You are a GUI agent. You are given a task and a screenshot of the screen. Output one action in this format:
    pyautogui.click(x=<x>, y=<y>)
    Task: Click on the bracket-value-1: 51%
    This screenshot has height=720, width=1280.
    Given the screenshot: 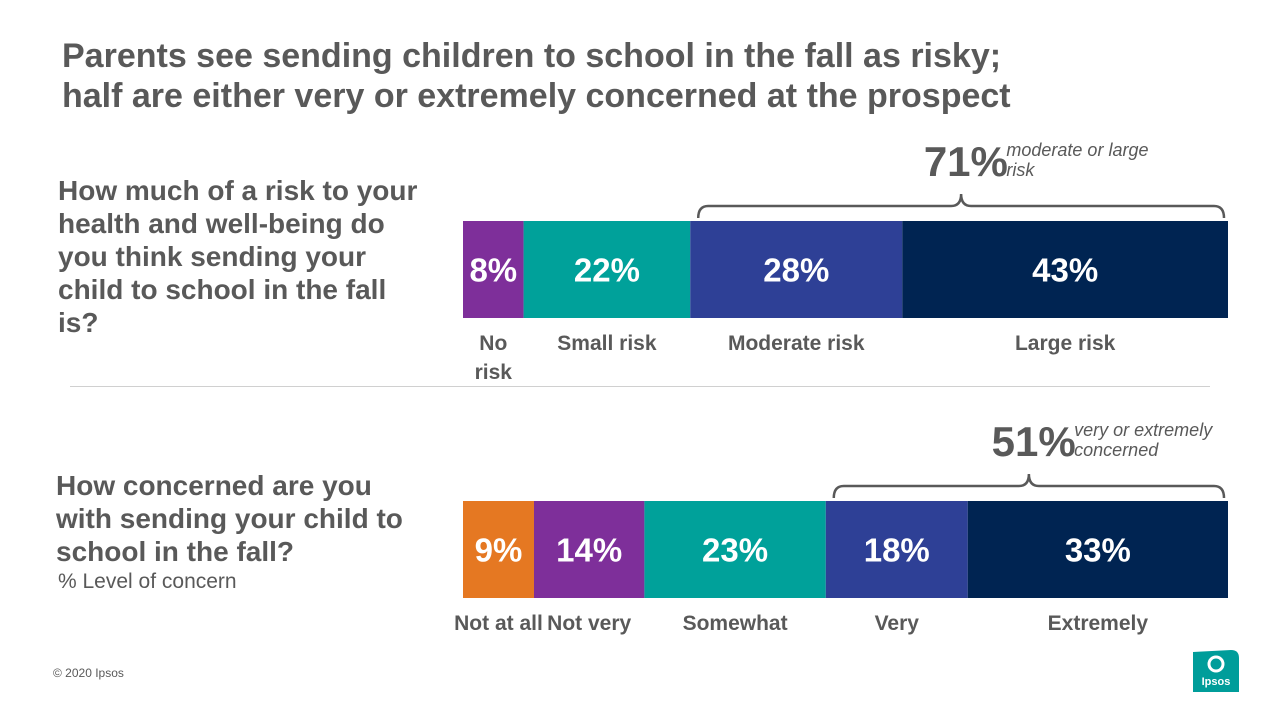 What is the action you would take?
    pyautogui.click(x=1034, y=441)
    